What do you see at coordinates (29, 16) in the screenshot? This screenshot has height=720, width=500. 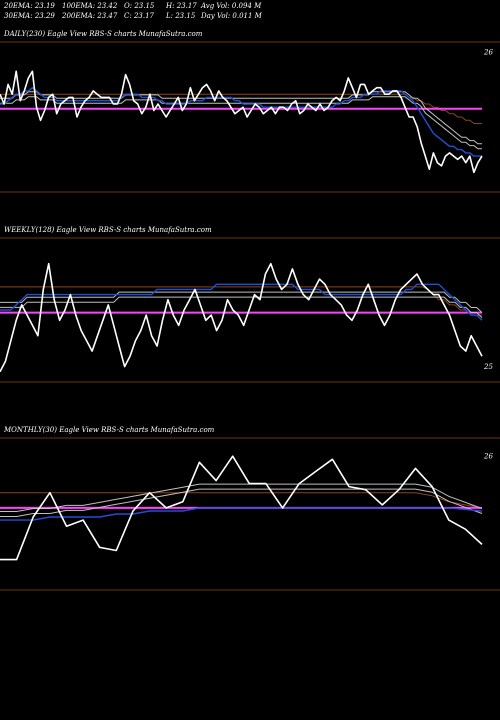 I see `ema30-label: 30EMA: 23.29` at bounding box center [29, 16].